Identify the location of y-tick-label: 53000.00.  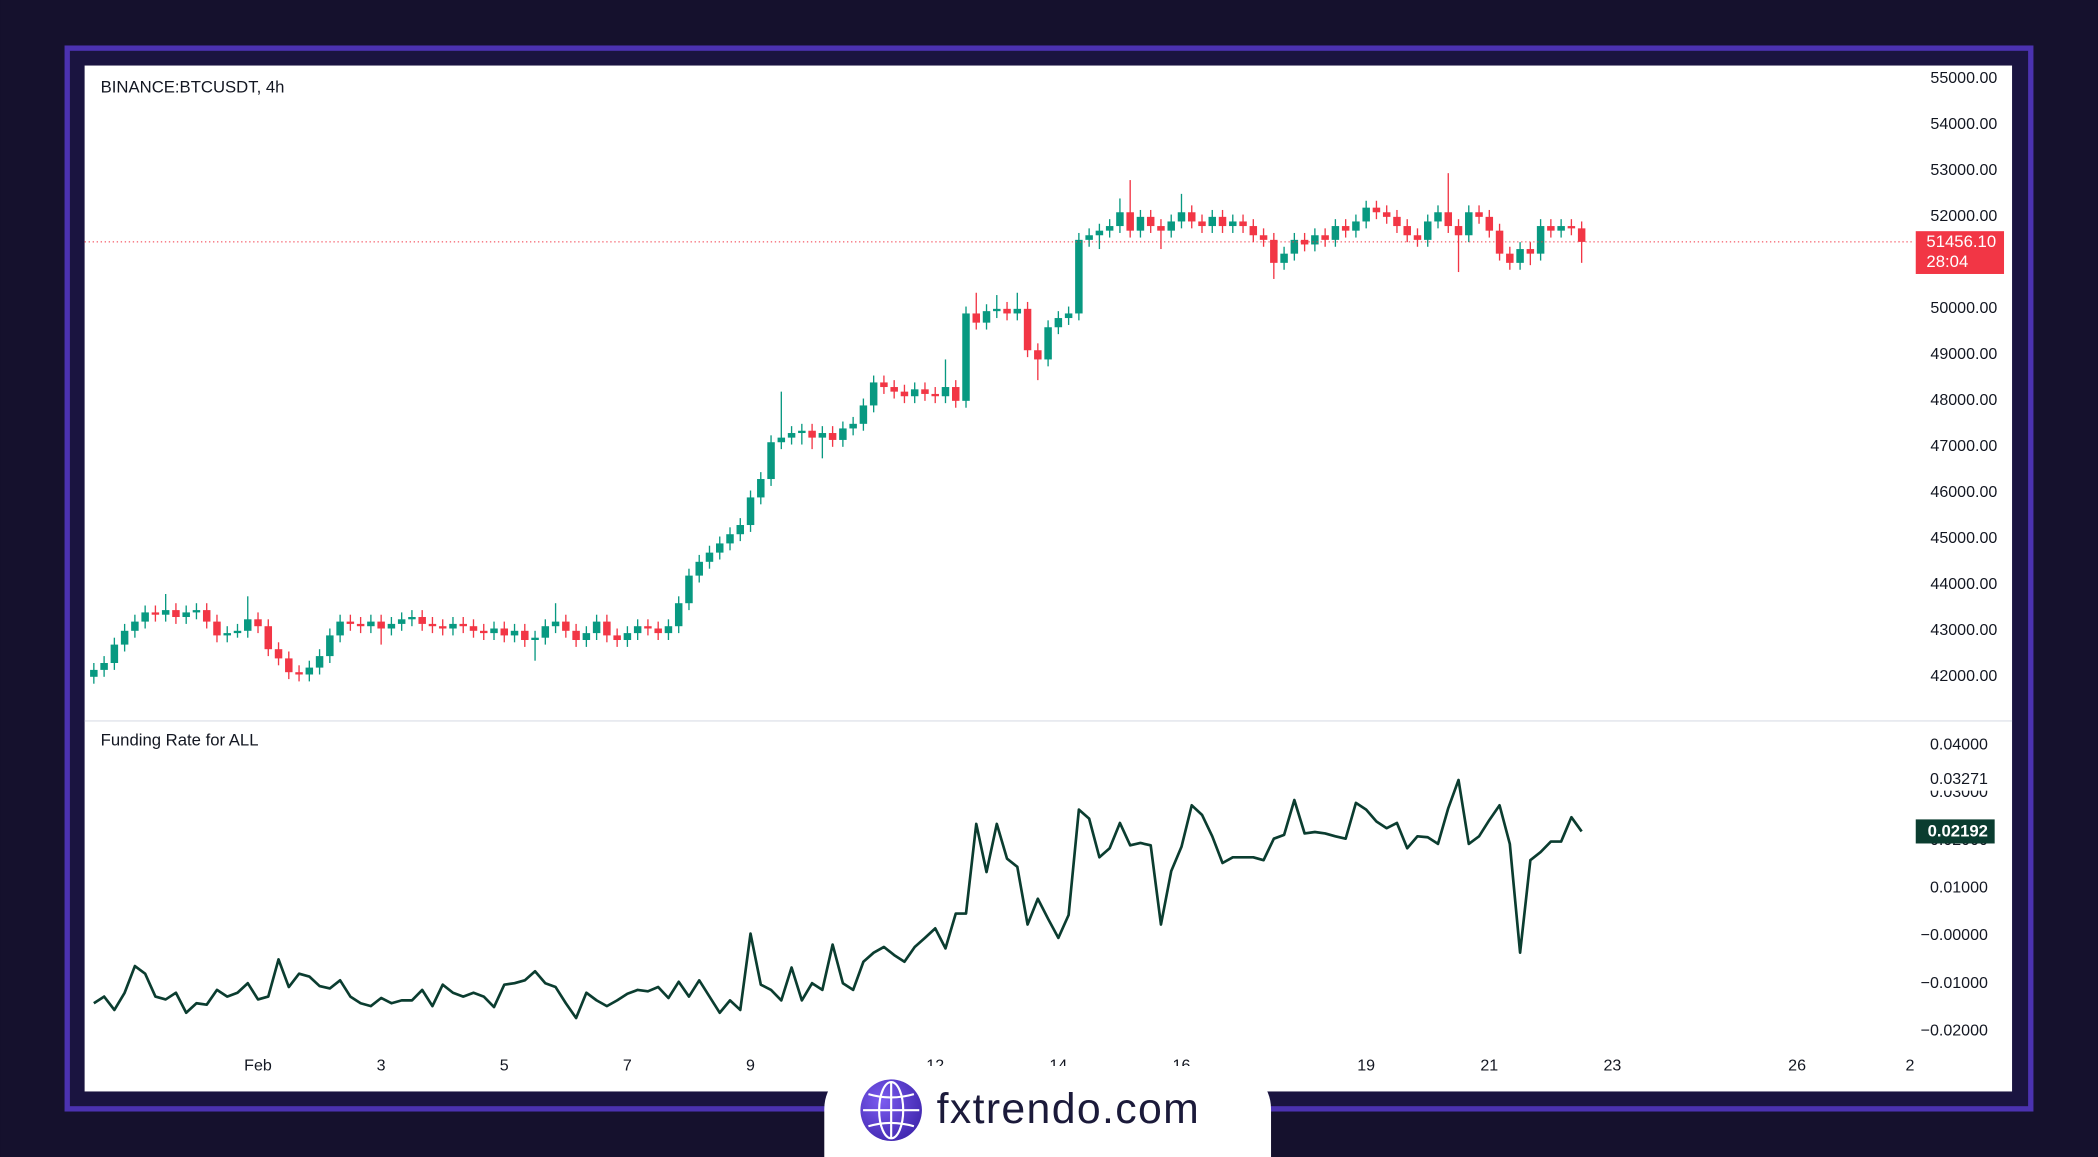
(1963, 170).